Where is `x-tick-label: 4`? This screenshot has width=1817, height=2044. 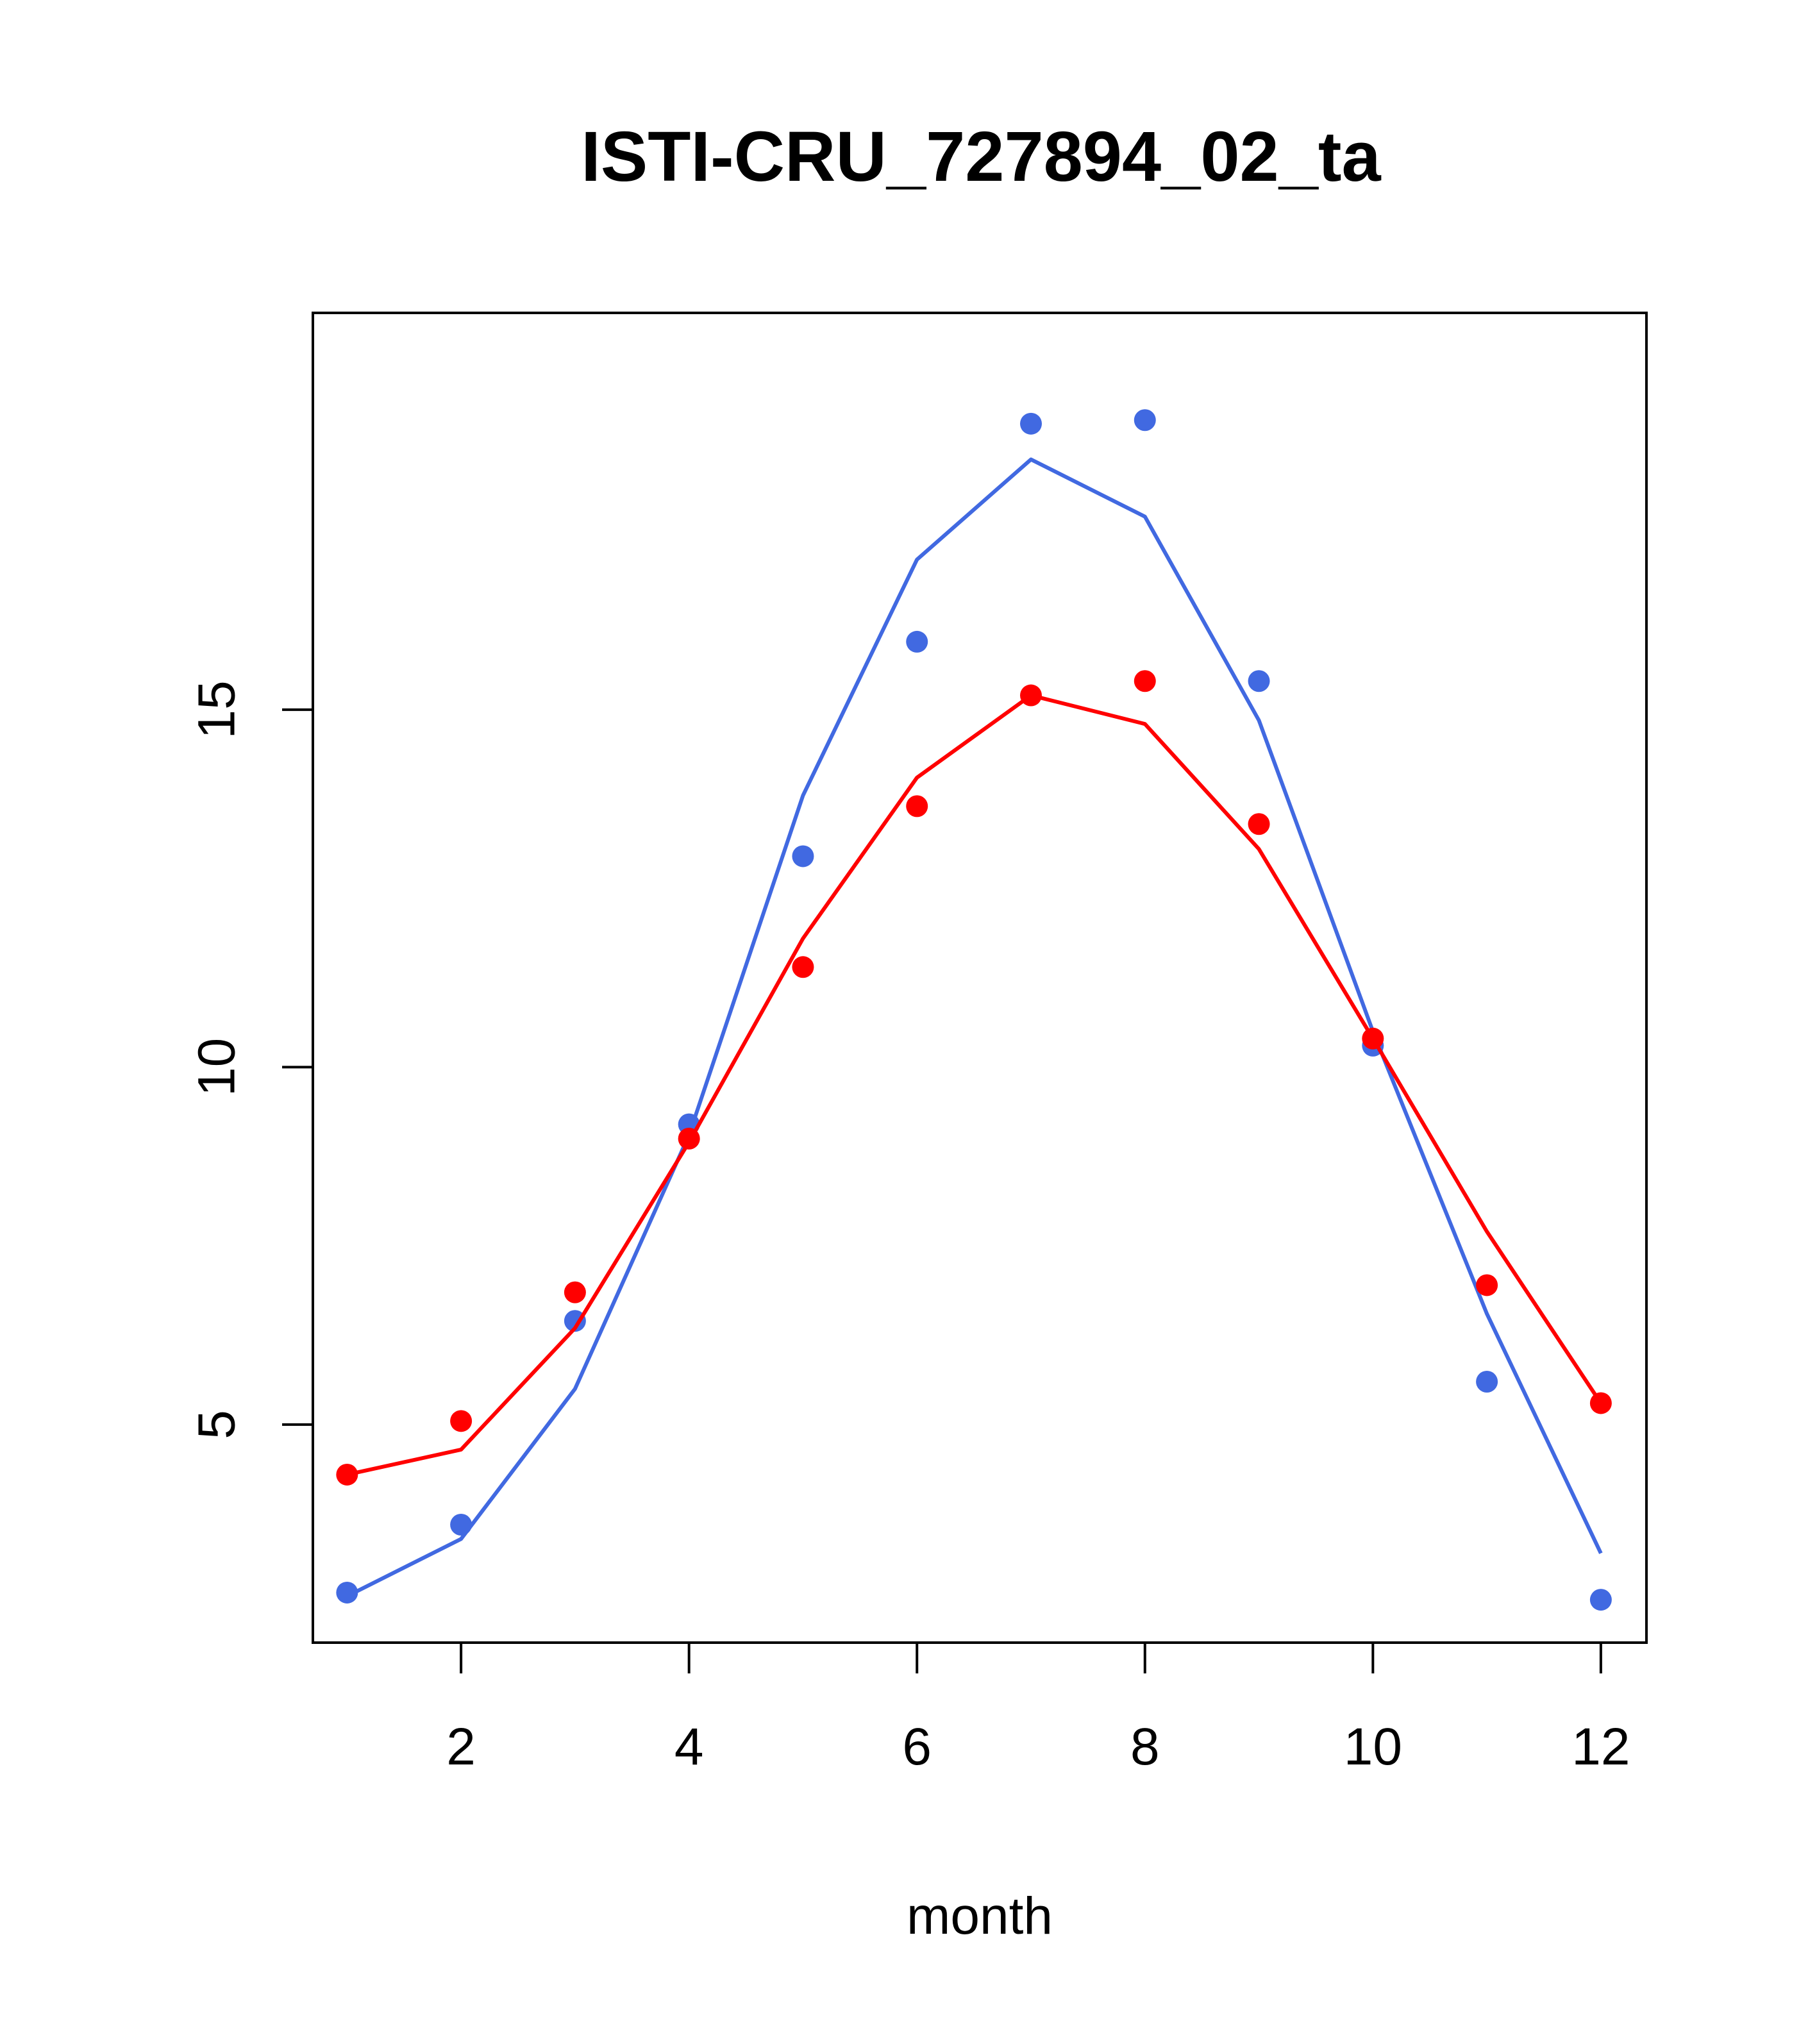 x-tick-label: 4 is located at coordinates (689, 1747).